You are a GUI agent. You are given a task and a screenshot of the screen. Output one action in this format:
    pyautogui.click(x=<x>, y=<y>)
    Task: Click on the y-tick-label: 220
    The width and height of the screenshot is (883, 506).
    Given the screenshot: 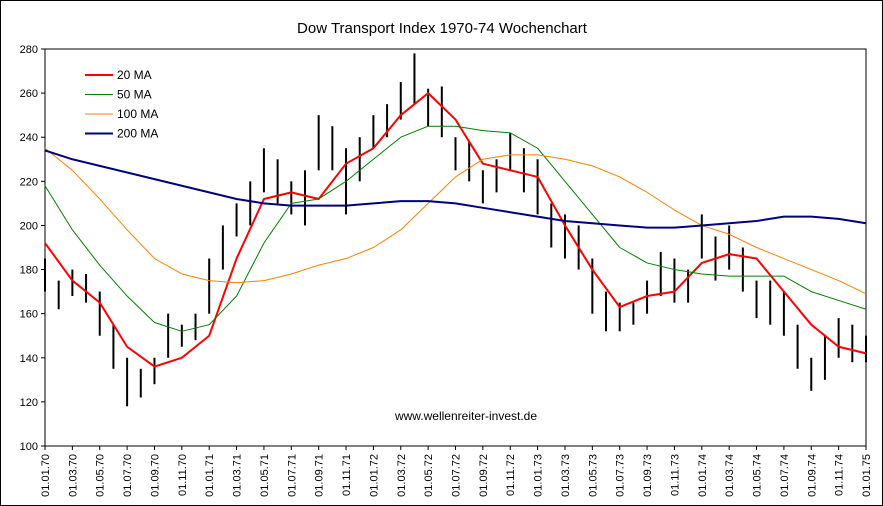 What is the action you would take?
    pyautogui.click(x=29, y=182)
    